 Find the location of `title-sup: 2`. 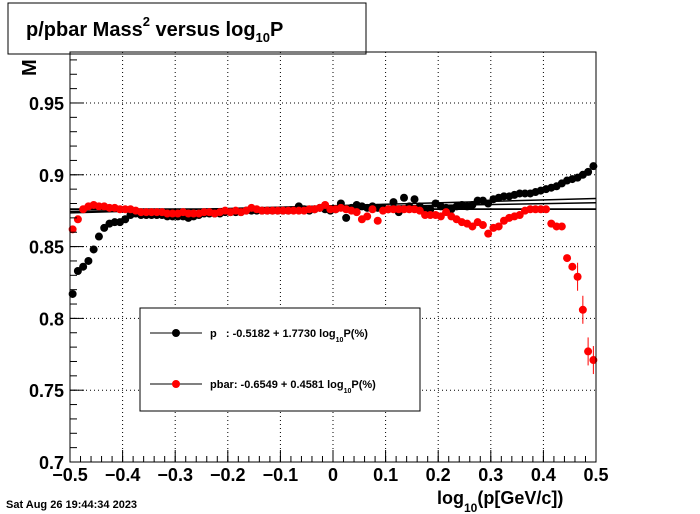

title-sup: 2 is located at coordinates (146, 21).